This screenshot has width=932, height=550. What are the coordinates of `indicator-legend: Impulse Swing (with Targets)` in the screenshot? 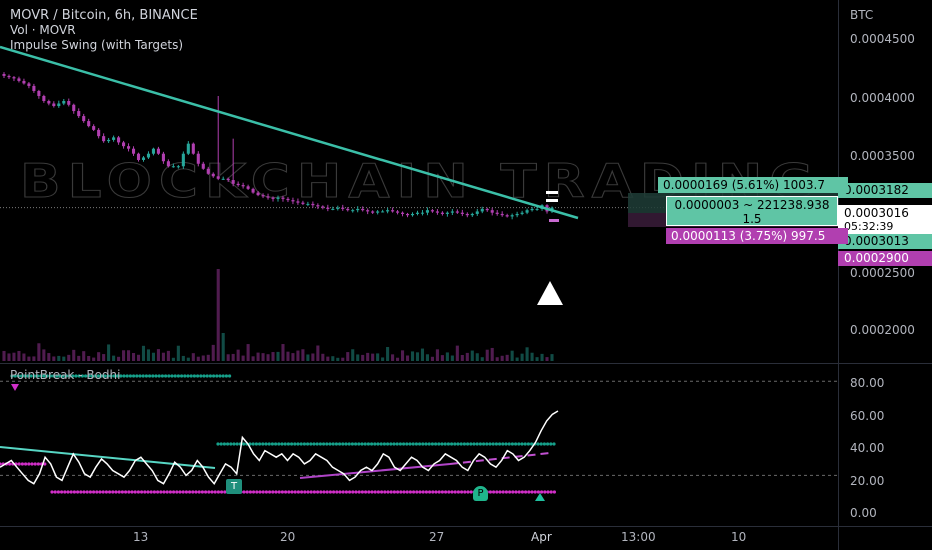 It's located at (97, 45).